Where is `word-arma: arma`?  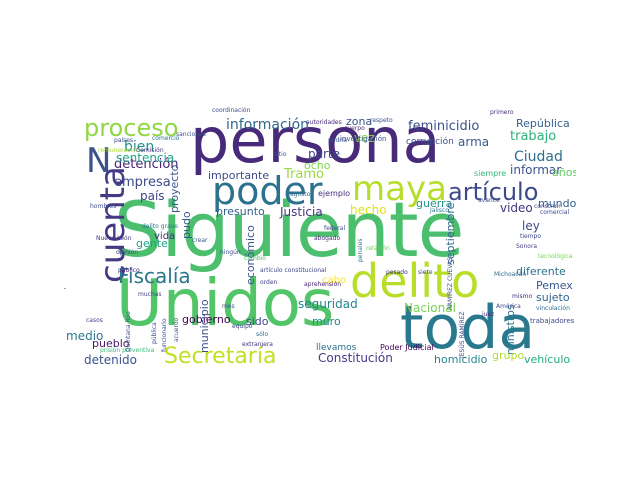 word-arma: arma is located at coordinates (474, 142).